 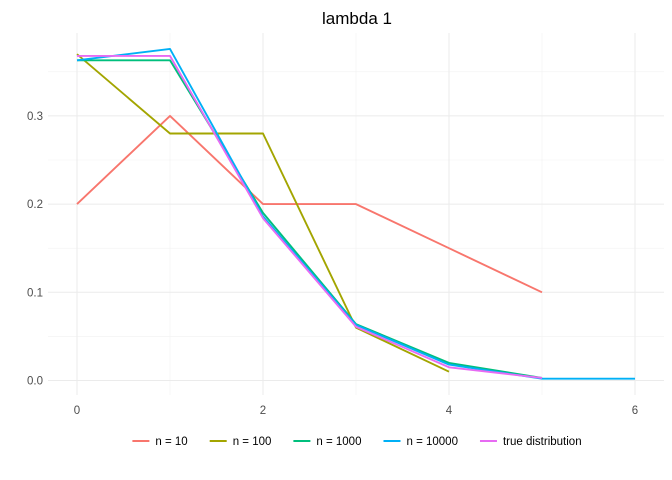 What do you see at coordinates (35, 293) in the screenshot?
I see `y-tick-label: 0.1` at bounding box center [35, 293].